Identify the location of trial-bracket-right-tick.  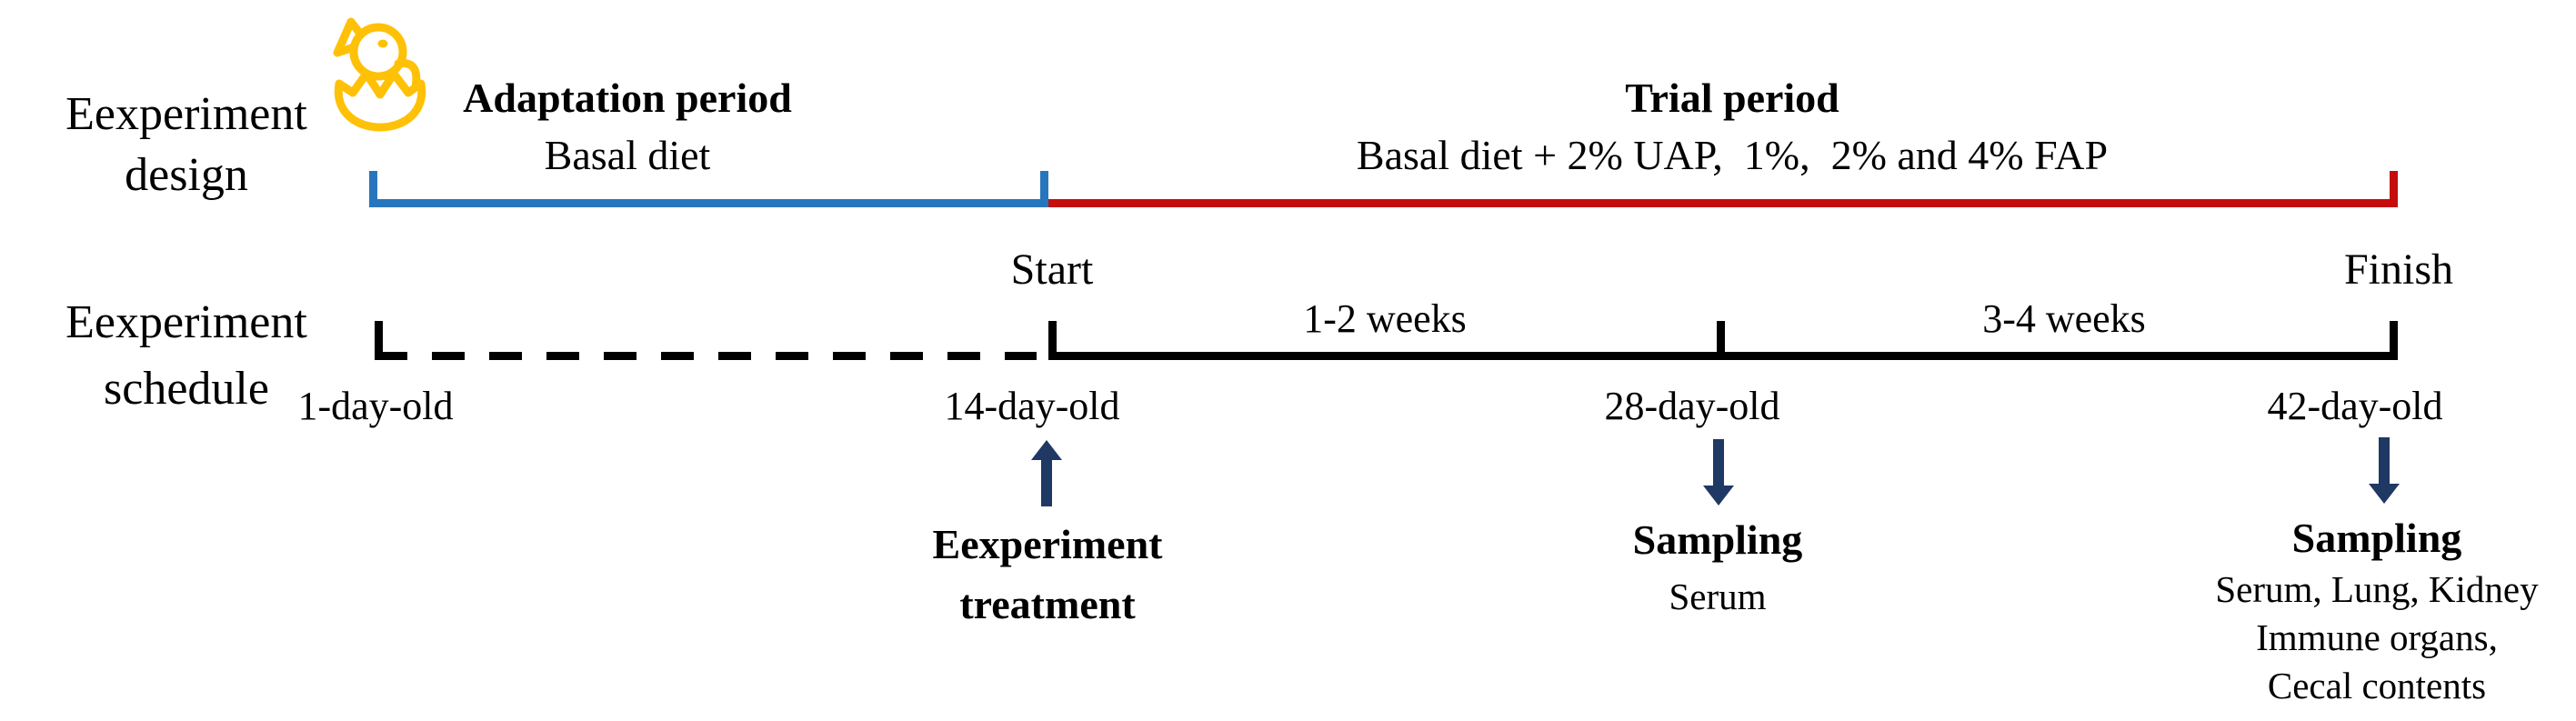
(2394, 189).